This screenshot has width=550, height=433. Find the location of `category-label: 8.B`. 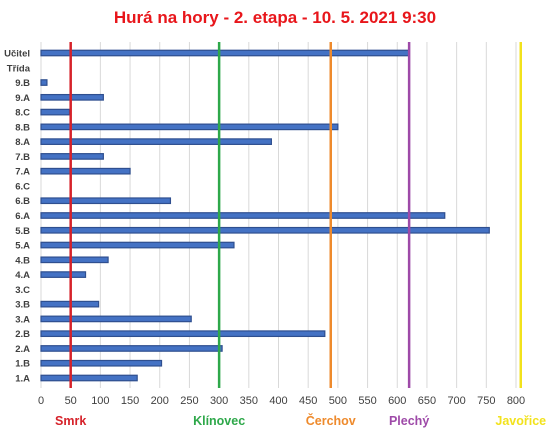

category-label: 8.B is located at coordinates (22, 127).